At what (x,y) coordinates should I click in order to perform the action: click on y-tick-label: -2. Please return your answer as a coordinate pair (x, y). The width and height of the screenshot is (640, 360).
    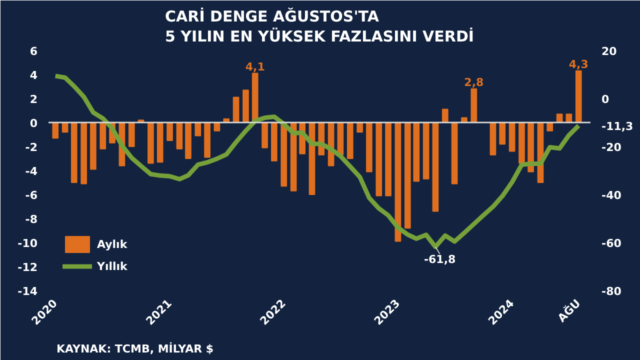
    Looking at the image, I should click on (31, 147).